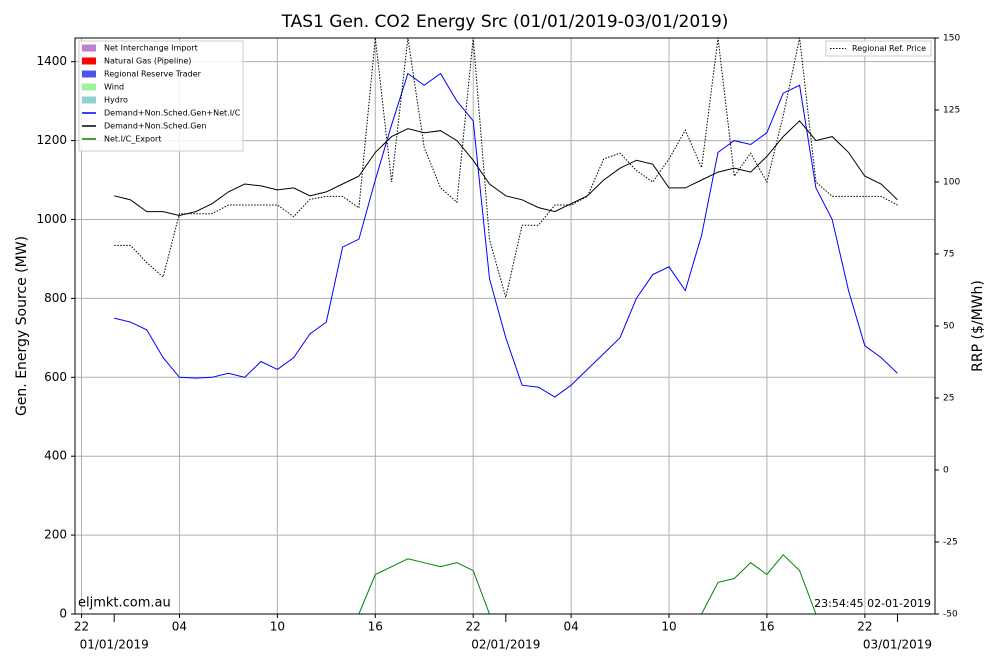 Image resolution: width=1000 pixels, height=670 pixels. Describe the element at coordinates (132, 139) in the screenshot. I see `legend-label: Net.I/C_Export` at that location.